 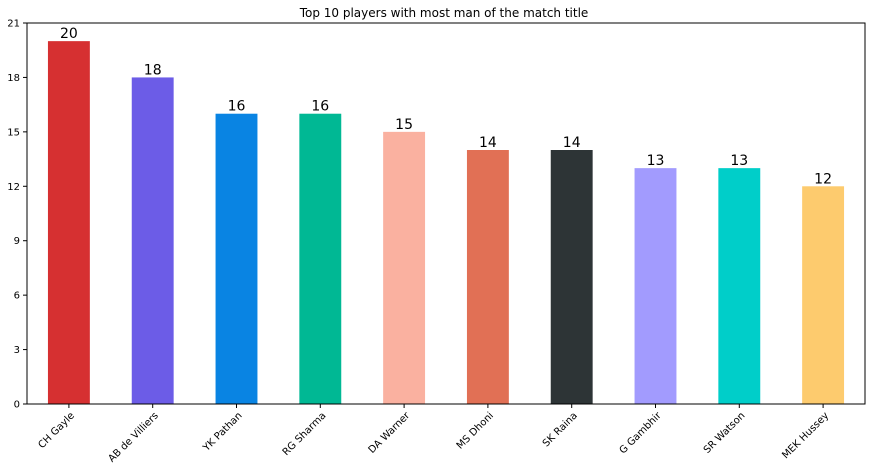 I want to click on y-tick-label-1: 3, so click(x=17, y=350).